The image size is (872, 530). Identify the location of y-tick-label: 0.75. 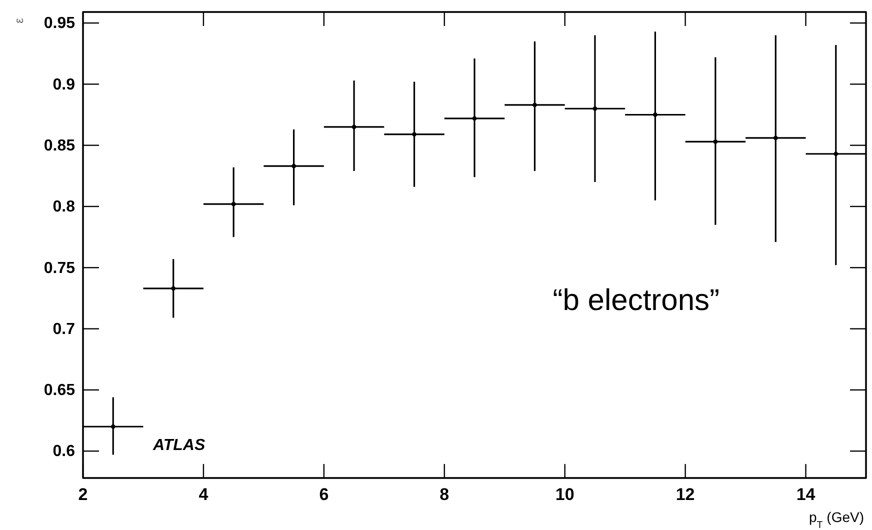
(60, 268).